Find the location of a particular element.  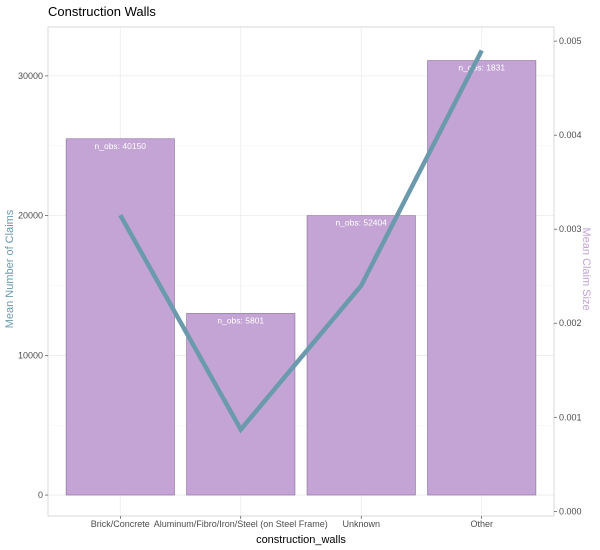

y-right-tick-label: 0.002 is located at coordinates (570, 323).